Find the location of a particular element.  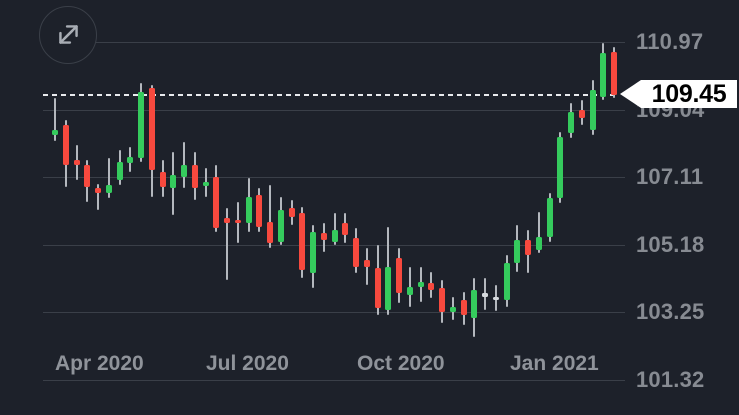

y-axis-tick-label: 105.18 is located at coordinates (670, 244).